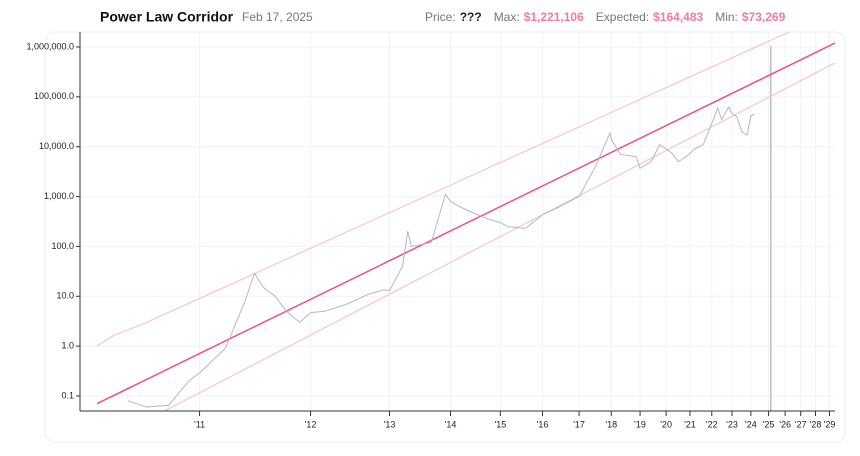 Image resolution: width=860 pixels, height=456 pixels. I want to click on x-tick-label: '27, so click(801, 424).